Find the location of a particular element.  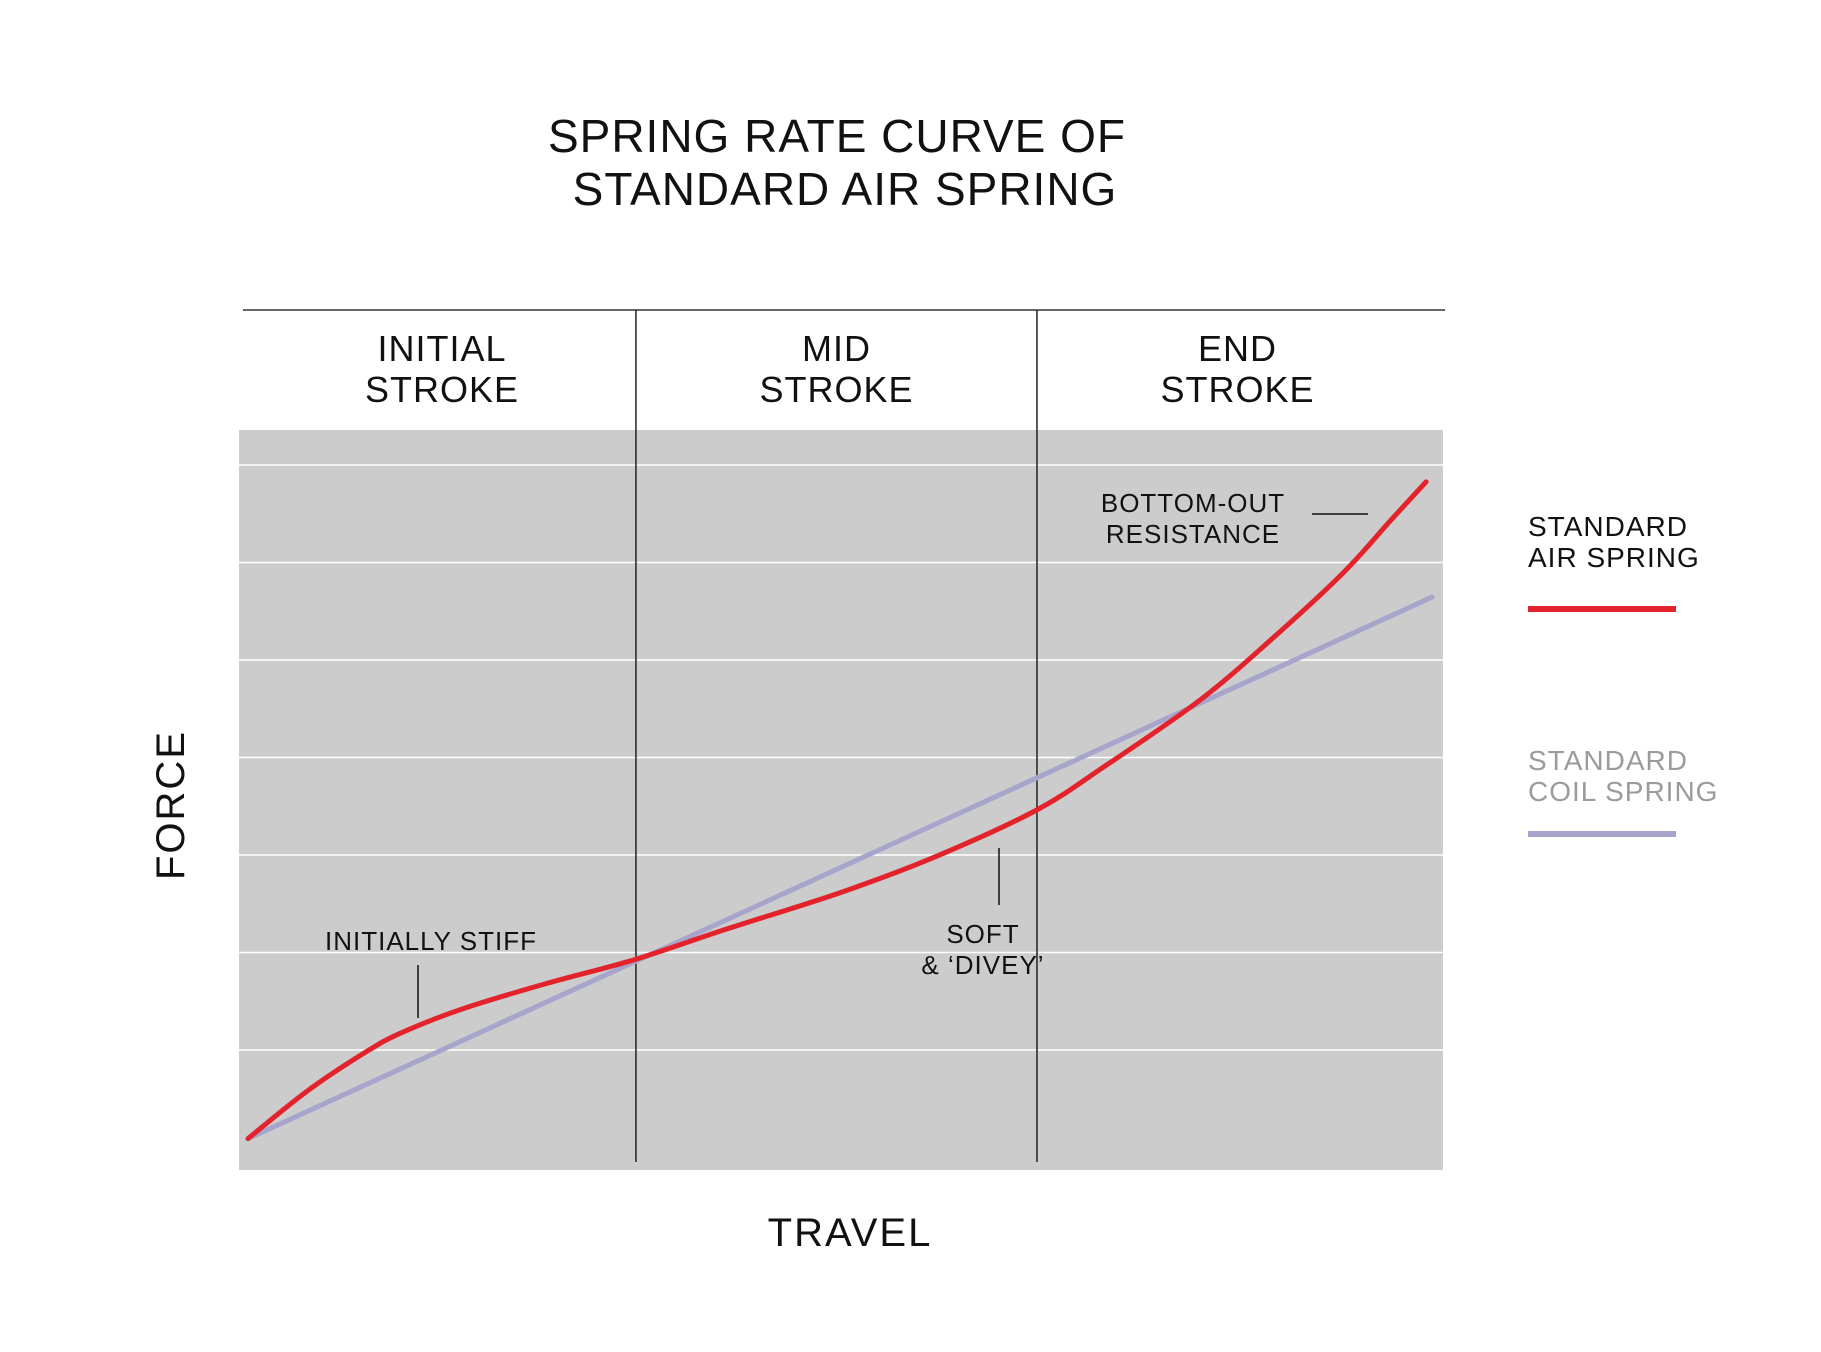

region-label: INITIAL is located at coordinates (441, 348).